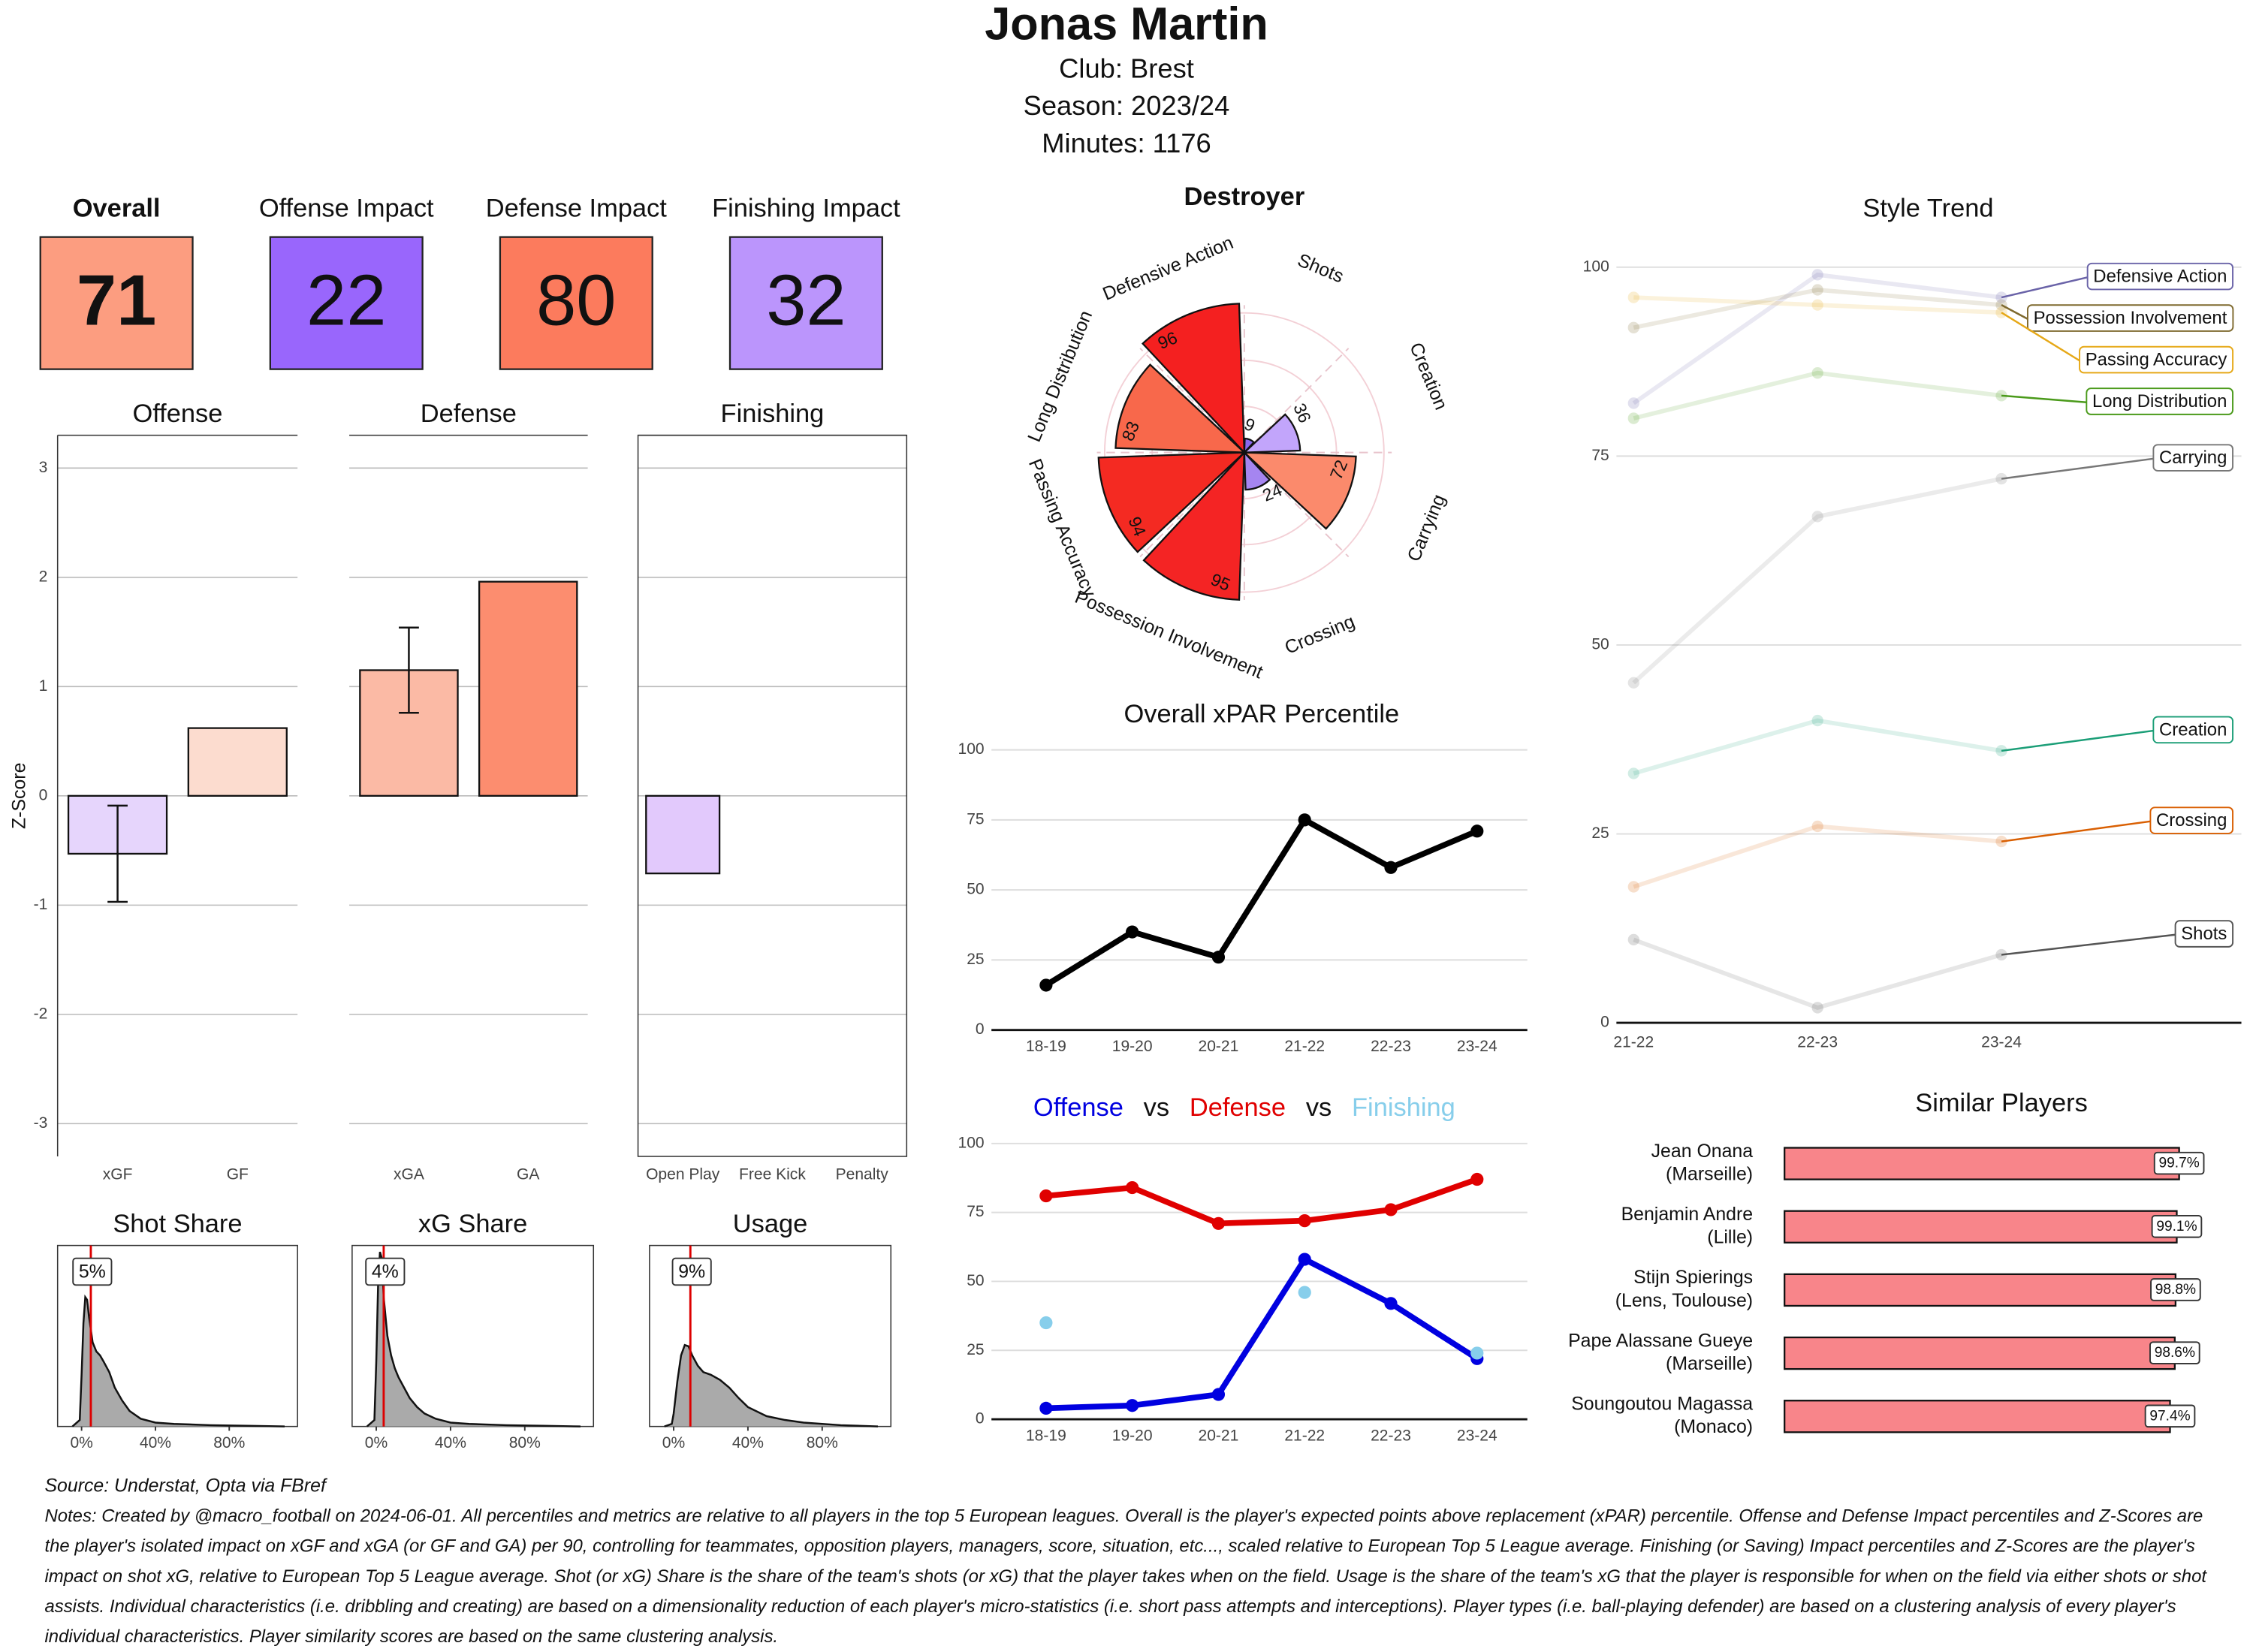  What do you see at coordinates (41, 1013) in the screenshot?
I see `y-tick-label: -2` at bounding box center [41, 1013].